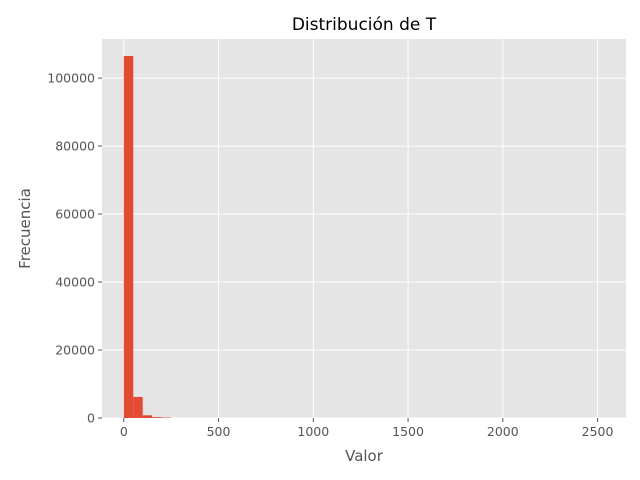  What do you see at coordinates (25, 228) in the screenshot?
I see `y-axis-label: Frecuencia` at bounding box center [25, 228].